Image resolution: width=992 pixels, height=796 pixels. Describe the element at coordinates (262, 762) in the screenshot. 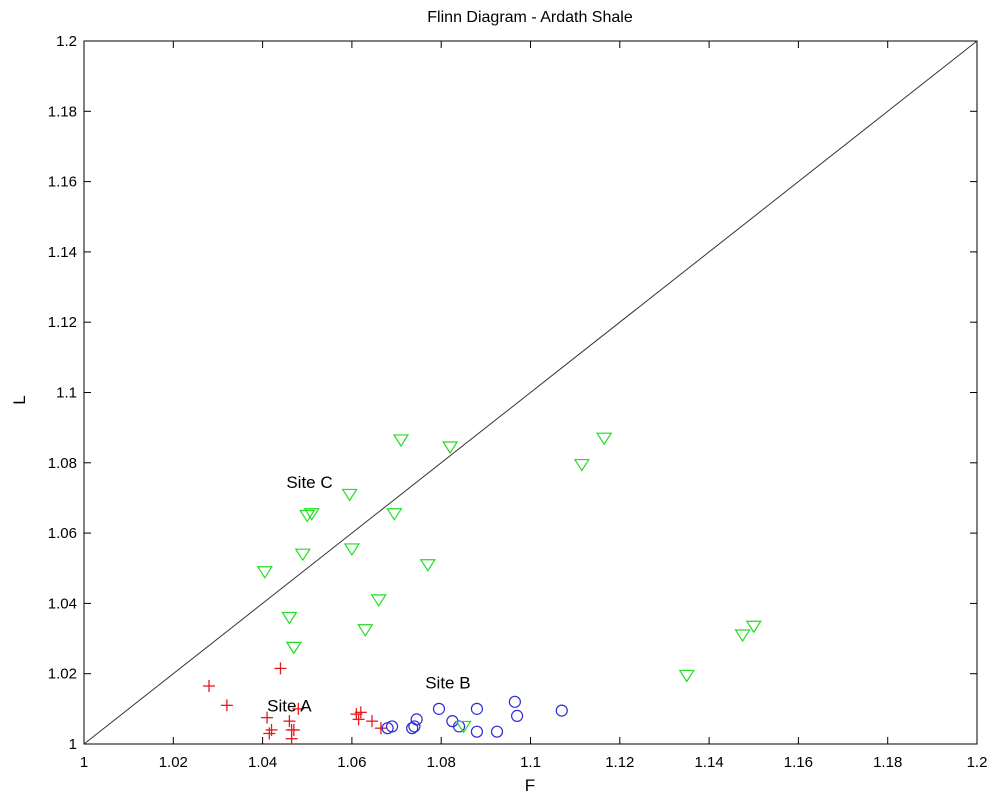

I see `x-tick-label: 1.04` at that location.